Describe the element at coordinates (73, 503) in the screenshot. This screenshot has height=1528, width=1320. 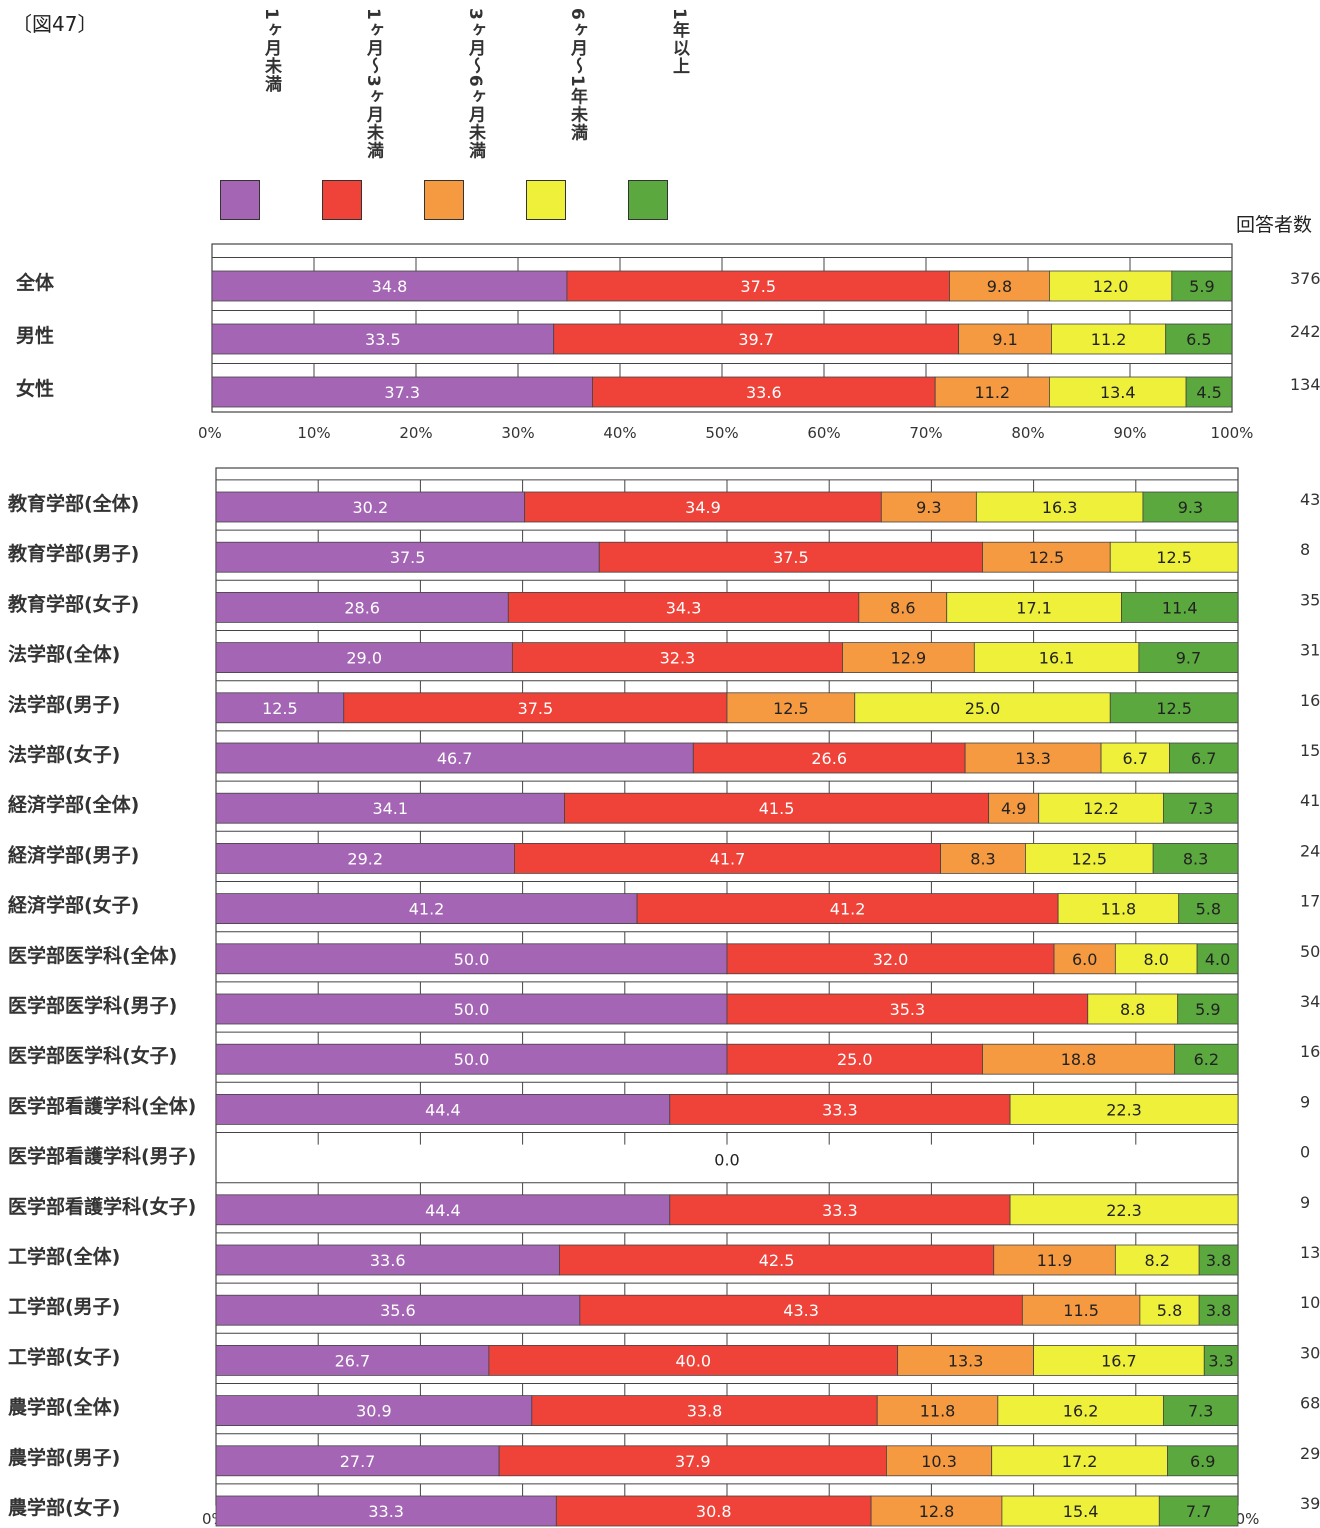
I see `row-label: 教育学部(全体)` at that location.